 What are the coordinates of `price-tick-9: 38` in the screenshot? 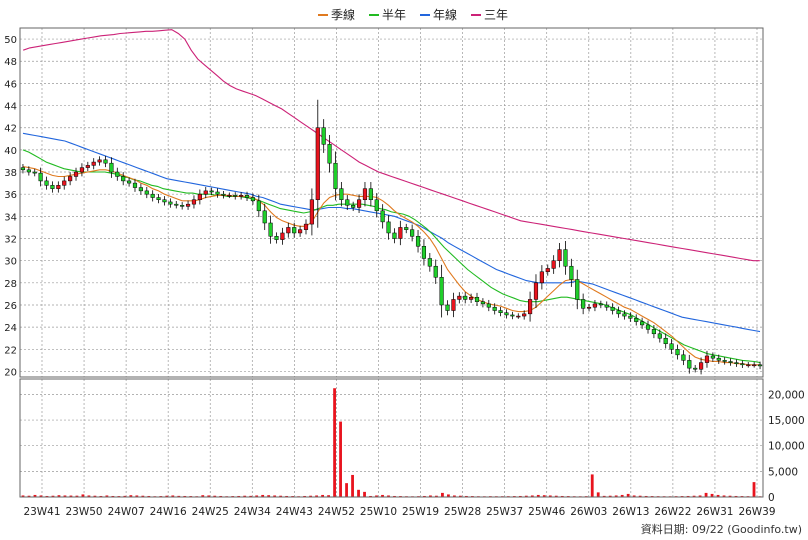 It's located at (10, 173).